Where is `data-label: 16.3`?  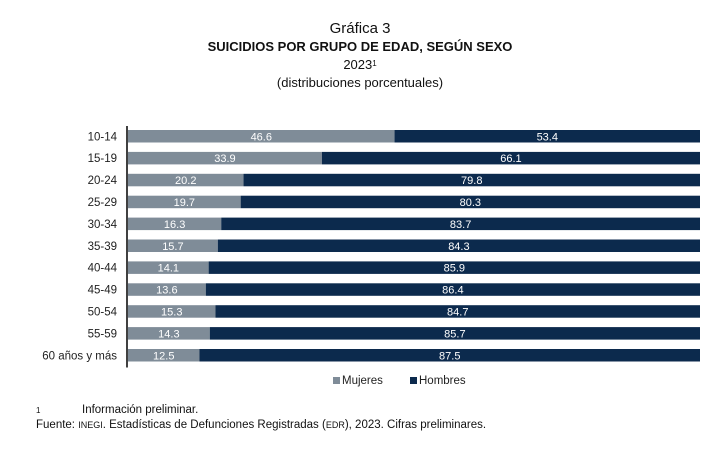 data-label: 16.3 is located at coordinates (174, 225).